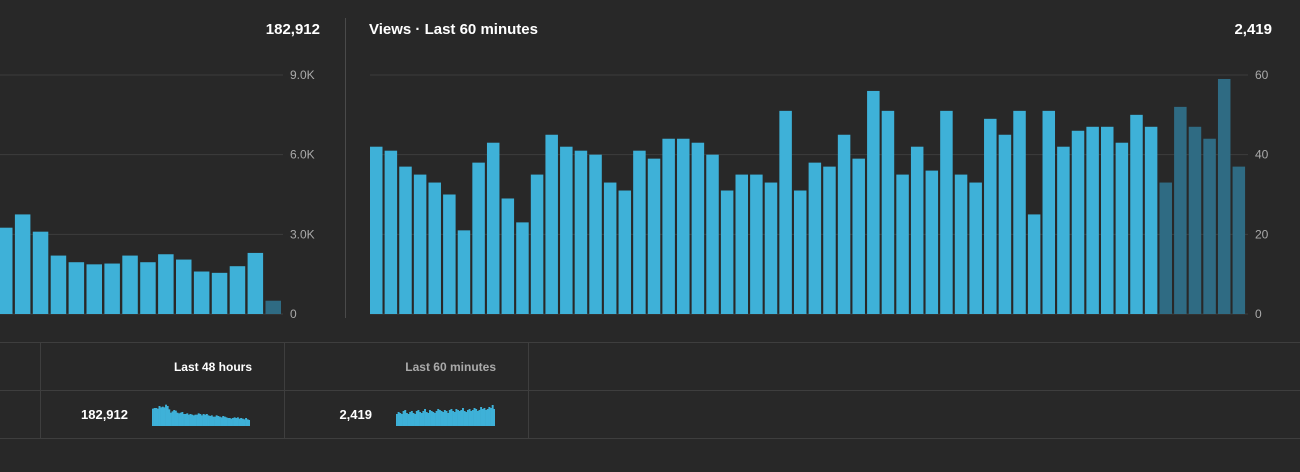 This screenshot has height=472, width=1300. What do you see at coordinates (292, 29) in the screenshot?
I see `left-chart-total: 182,912` at bounding box center [292, 29].